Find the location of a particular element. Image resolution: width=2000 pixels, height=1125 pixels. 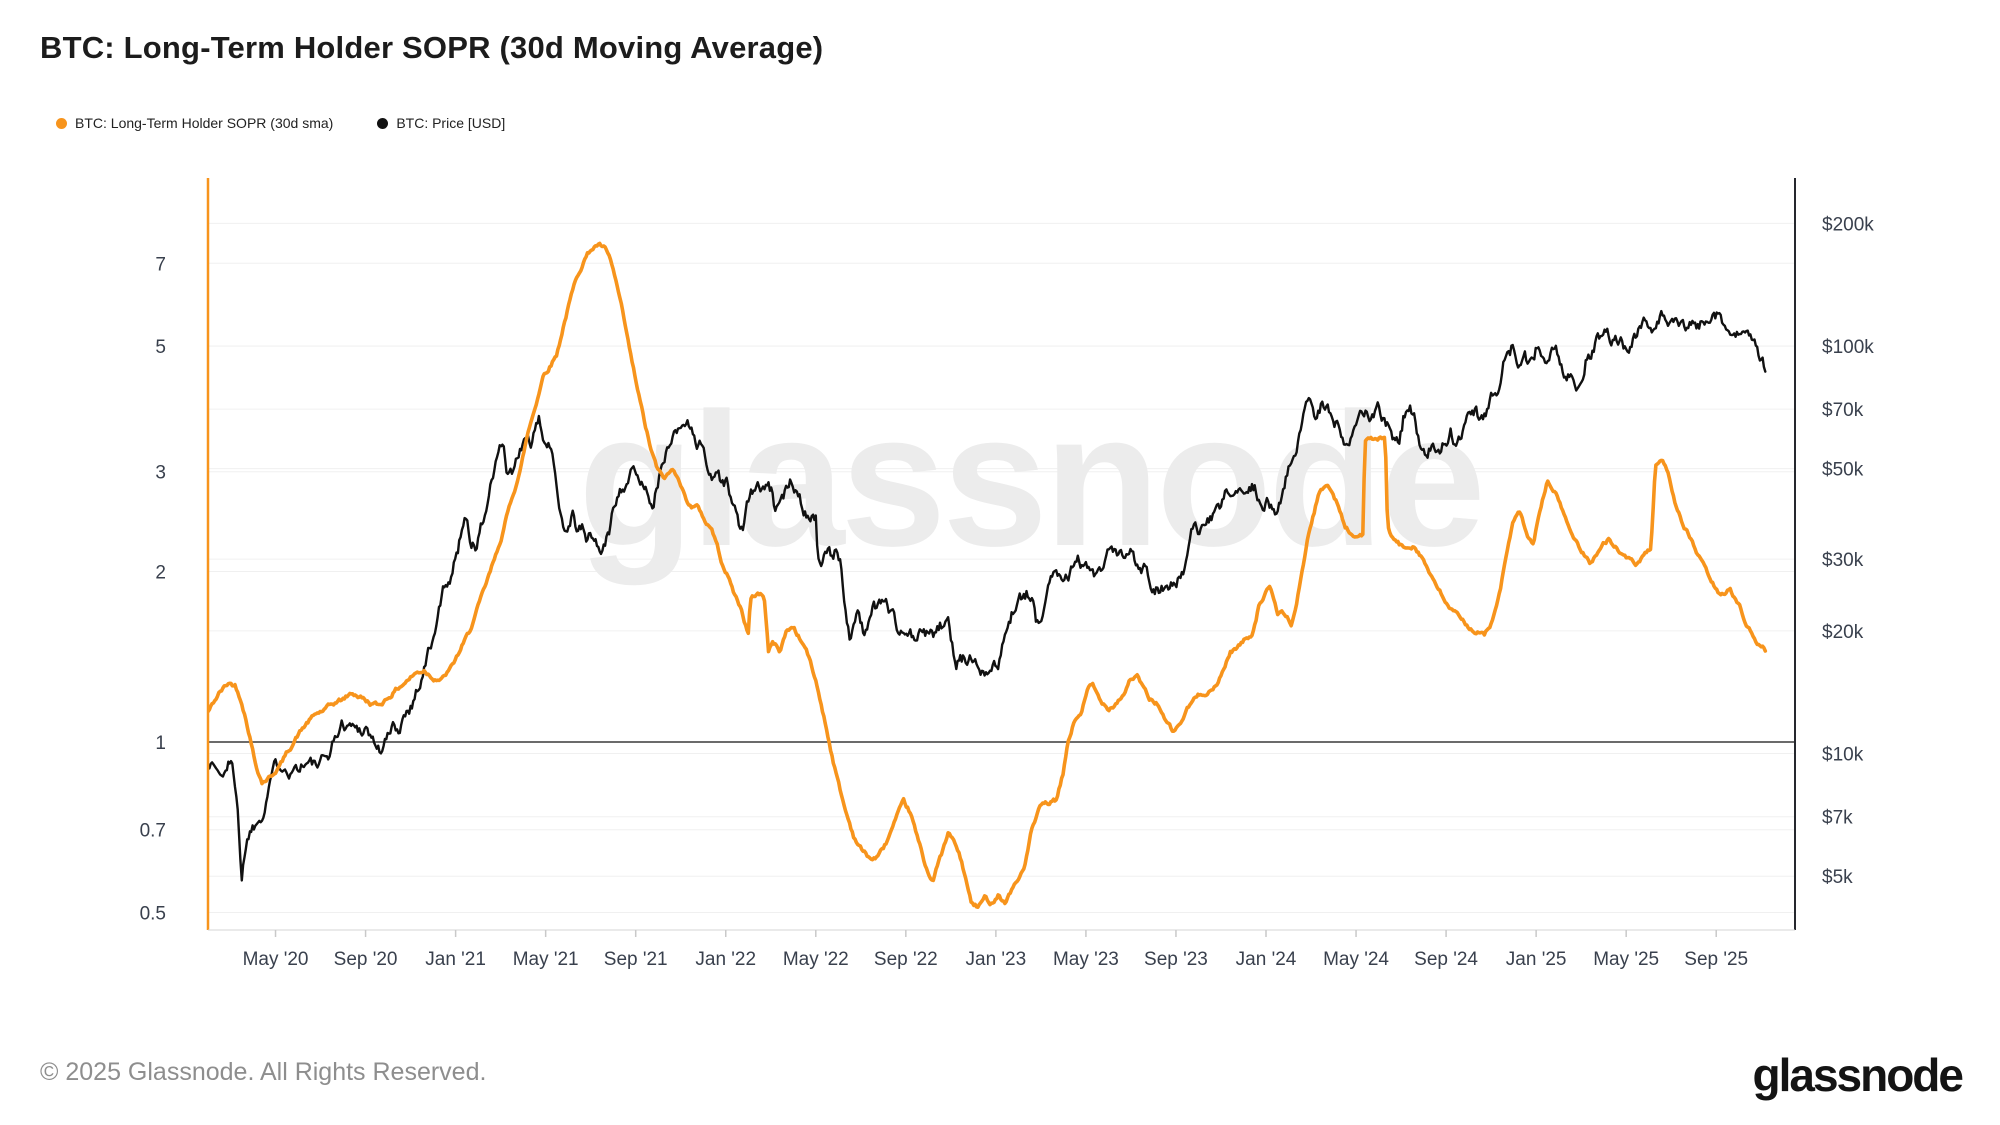

legend-label: BTC: Long-Term Holder SOPR (30d sma) is located at coordinates (204, 123).